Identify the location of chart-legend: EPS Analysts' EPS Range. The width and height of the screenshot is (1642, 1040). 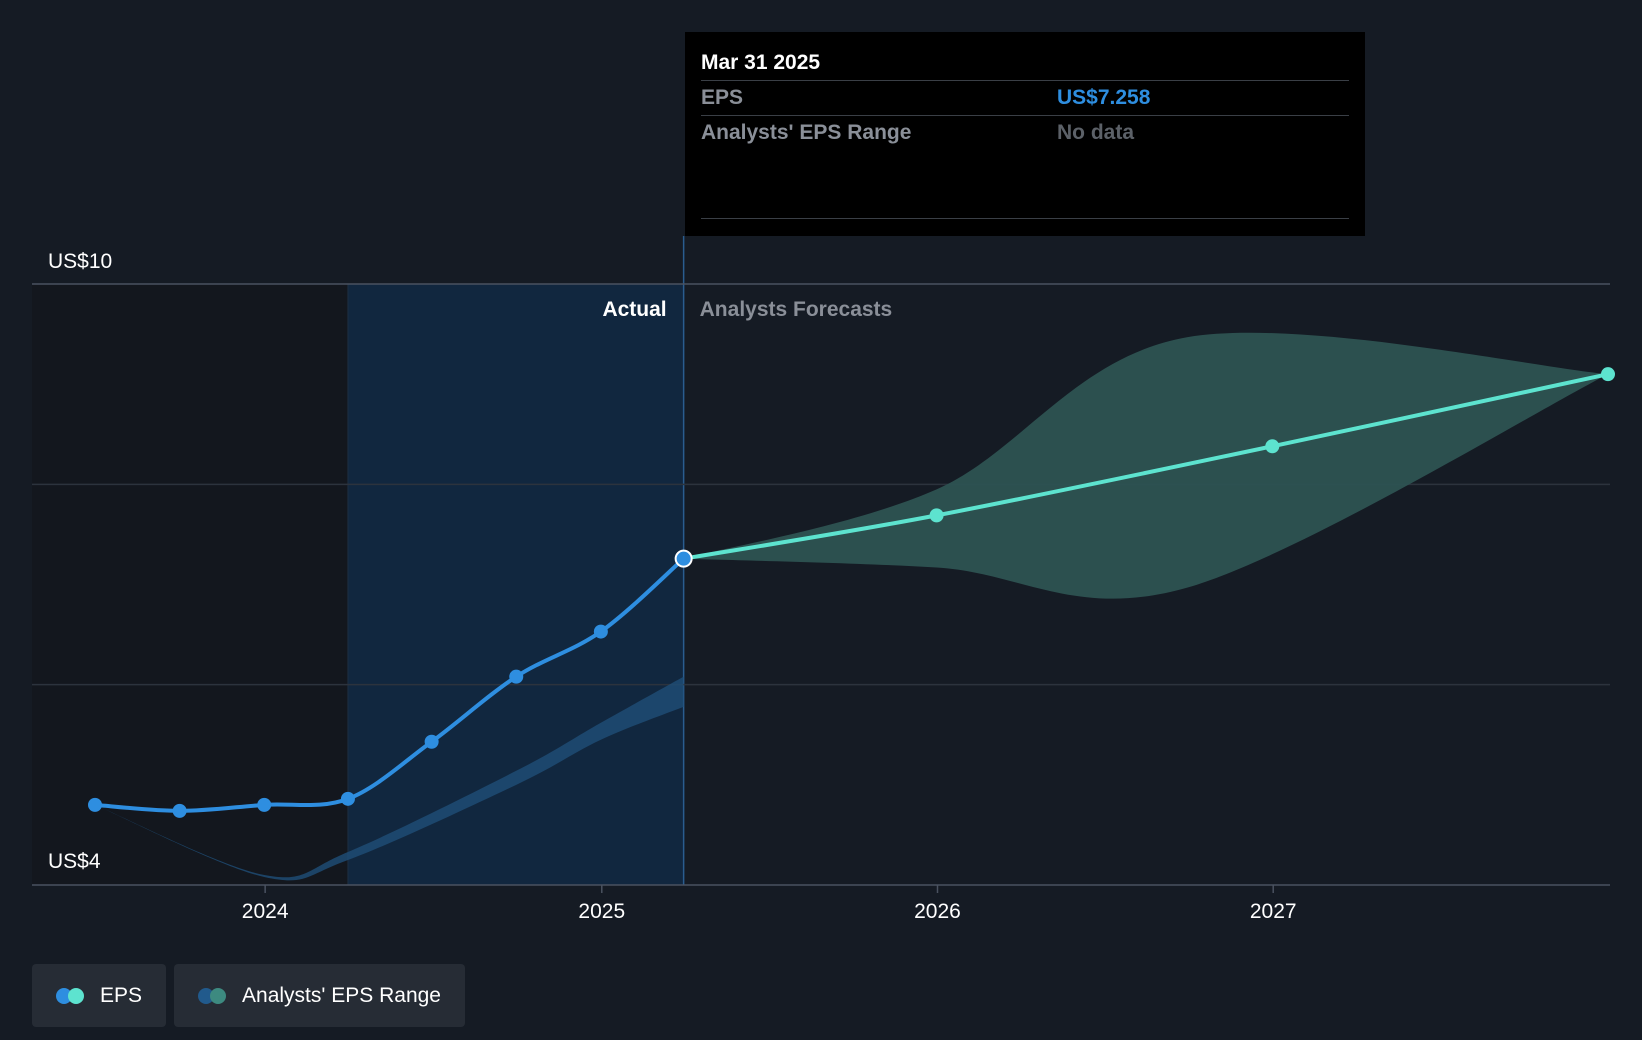
(248, 995).